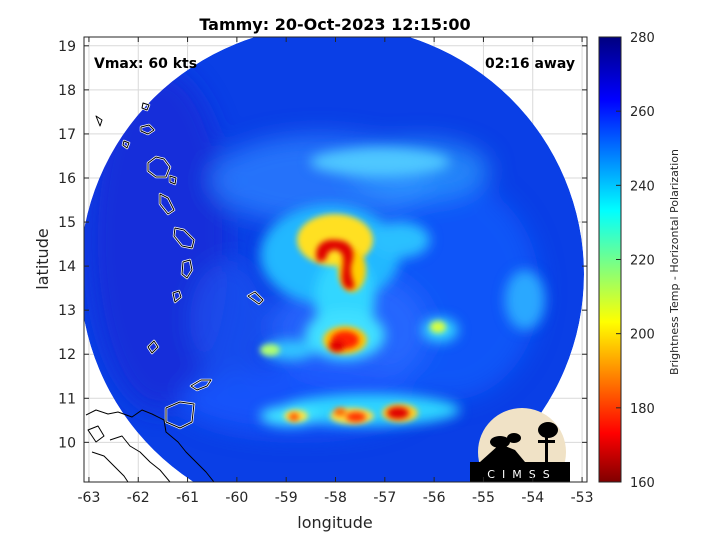 This screenshot has height=540, width=720. Describe the element at coordinates (642, 483) in the screenshot. I see `colorbar-tick-label: 160` at that location.